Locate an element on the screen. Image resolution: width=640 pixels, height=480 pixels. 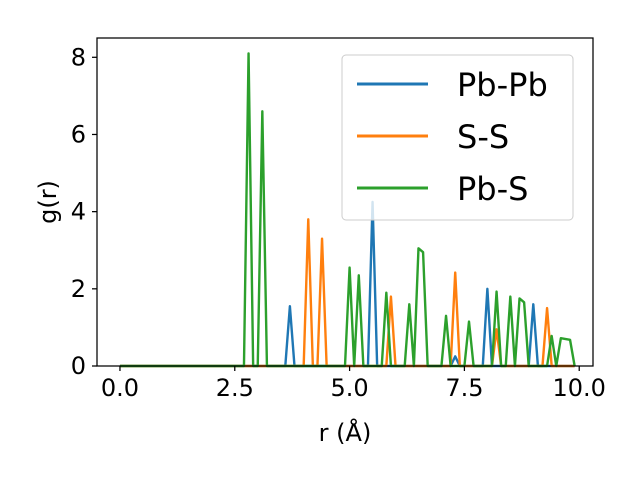
x-axis: 0.0 2.5 5.0 7.5 10.0 is located at coordinates (353, 384).